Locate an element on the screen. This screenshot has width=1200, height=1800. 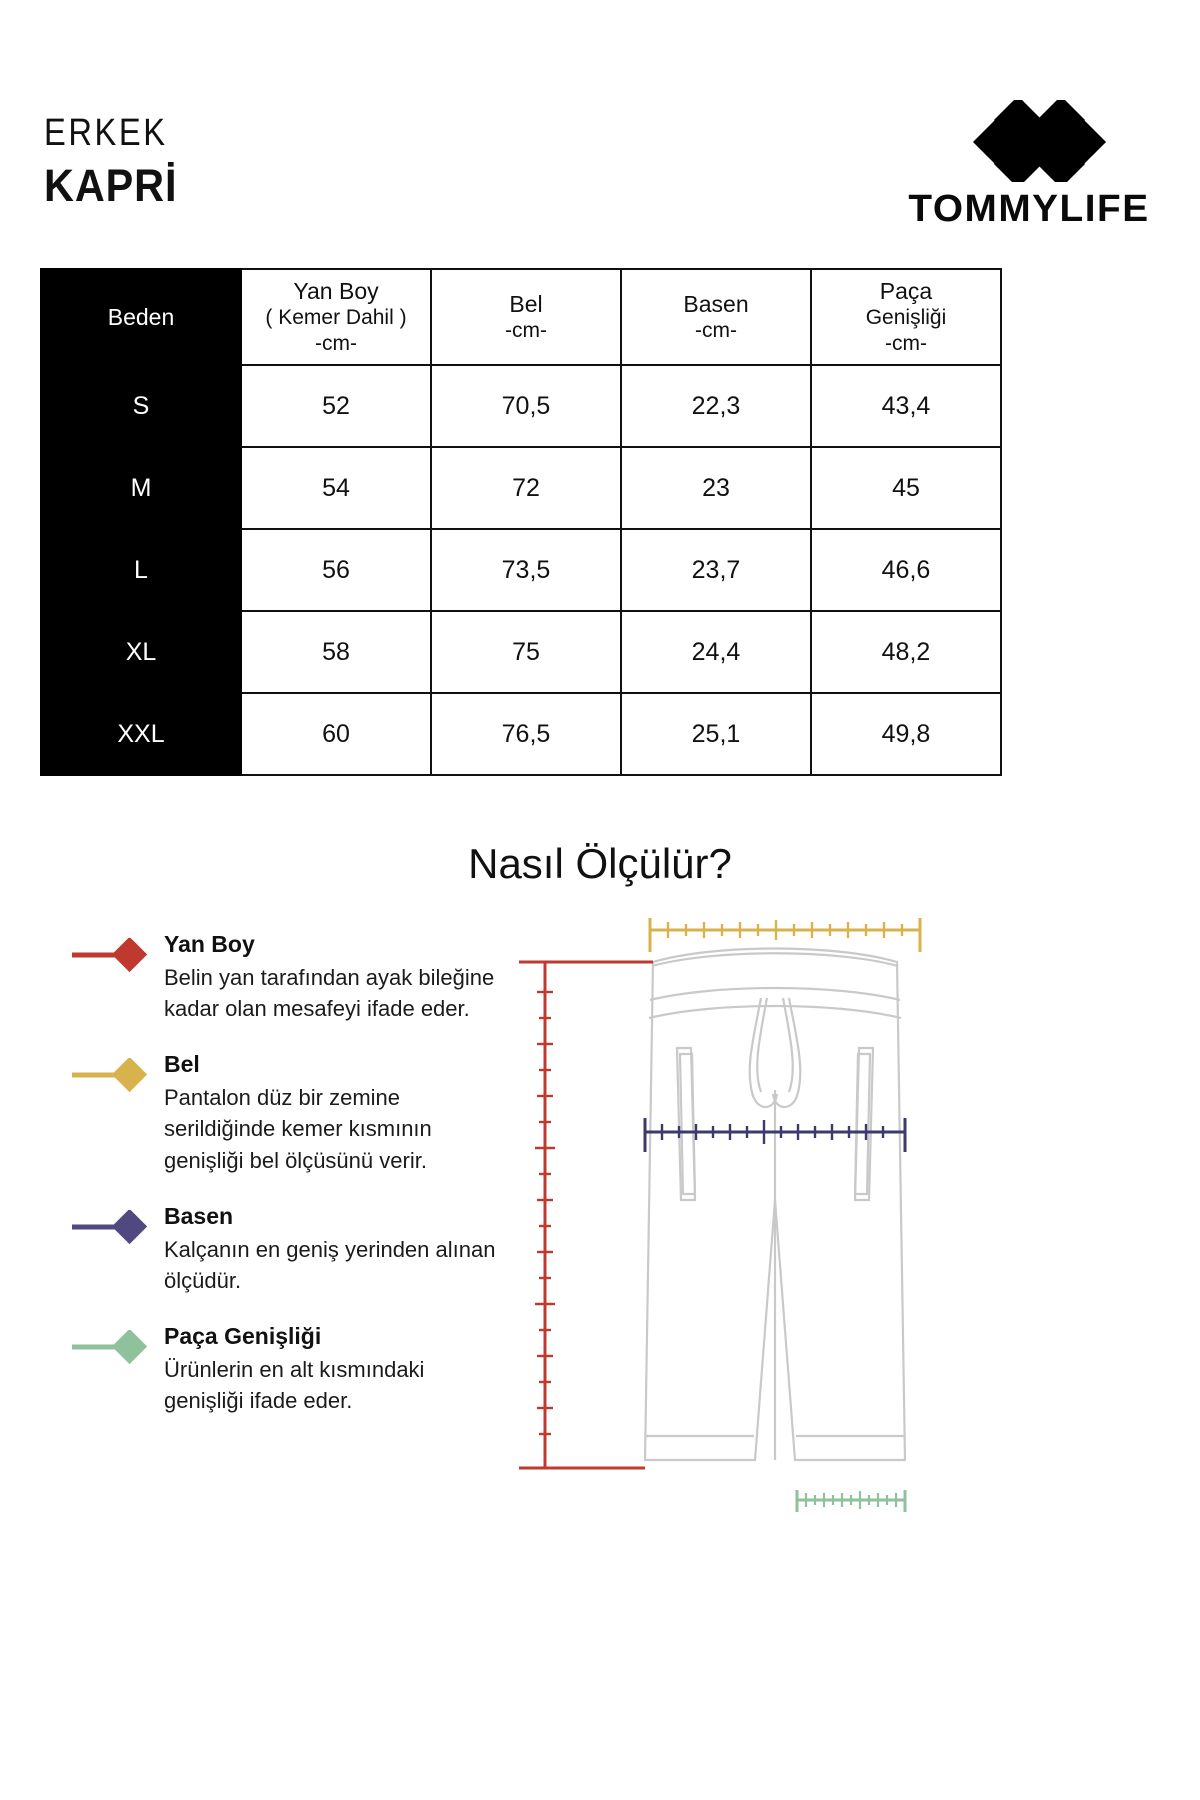
column-header-beden-label: Beden is located at coordinates (141, 316).